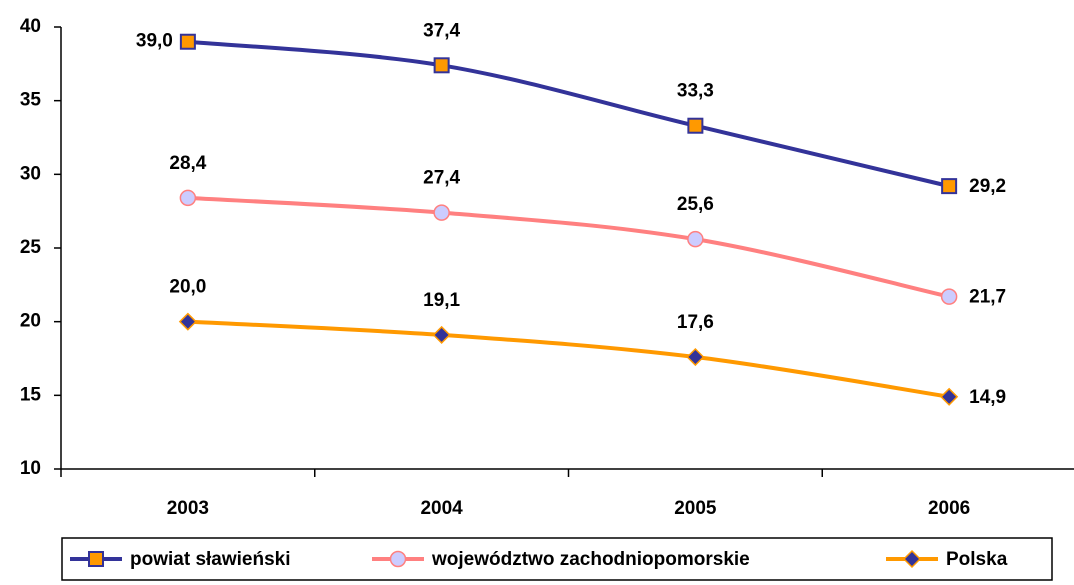 The width and height of the screenshot is (1074, 585). What do you see at coordinates (441, 178) in the screenshot?
I see `data-label: 27,4` at bounding box center [441, 178].